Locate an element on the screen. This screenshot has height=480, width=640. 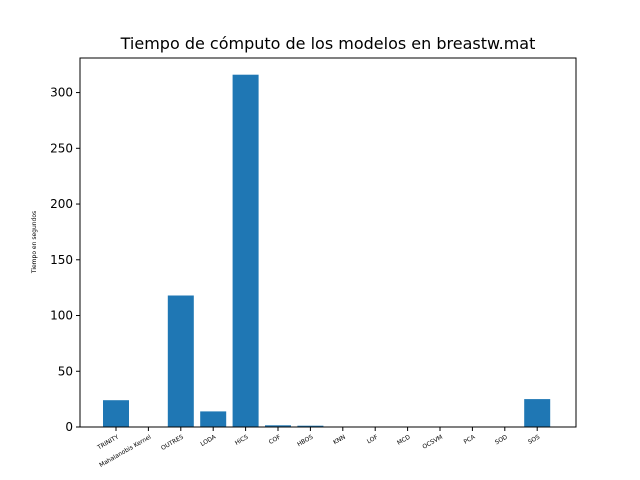
bar-loda is located at coordinates (213, 419).